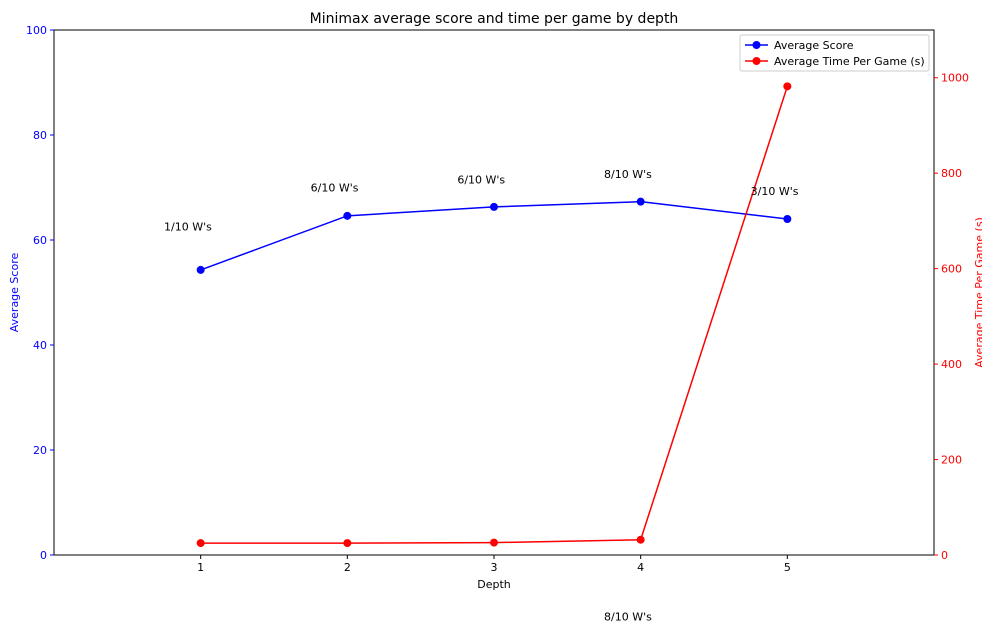 Image resolution: width=982 pixels, height=628 pixels. I want to click on y-right-tick-label: 400, so click(951, 364).